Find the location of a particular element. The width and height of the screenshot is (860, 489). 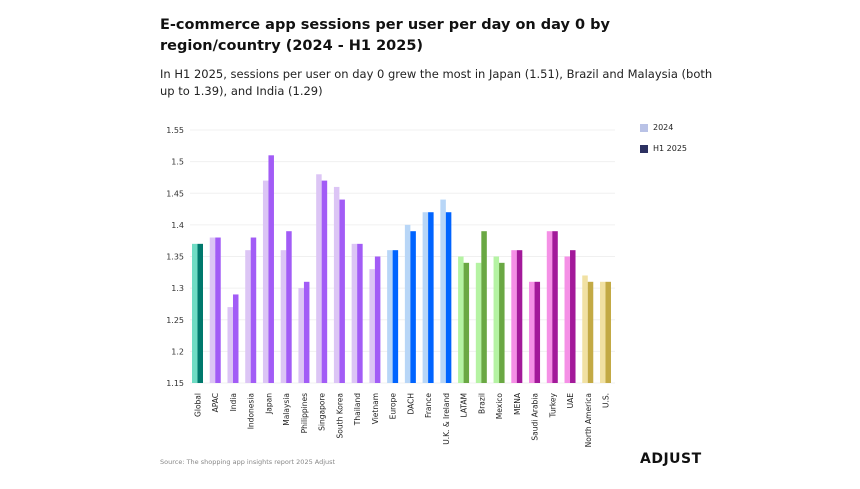

y-tick-label: 1.3 is located at coordinates (177, 288).